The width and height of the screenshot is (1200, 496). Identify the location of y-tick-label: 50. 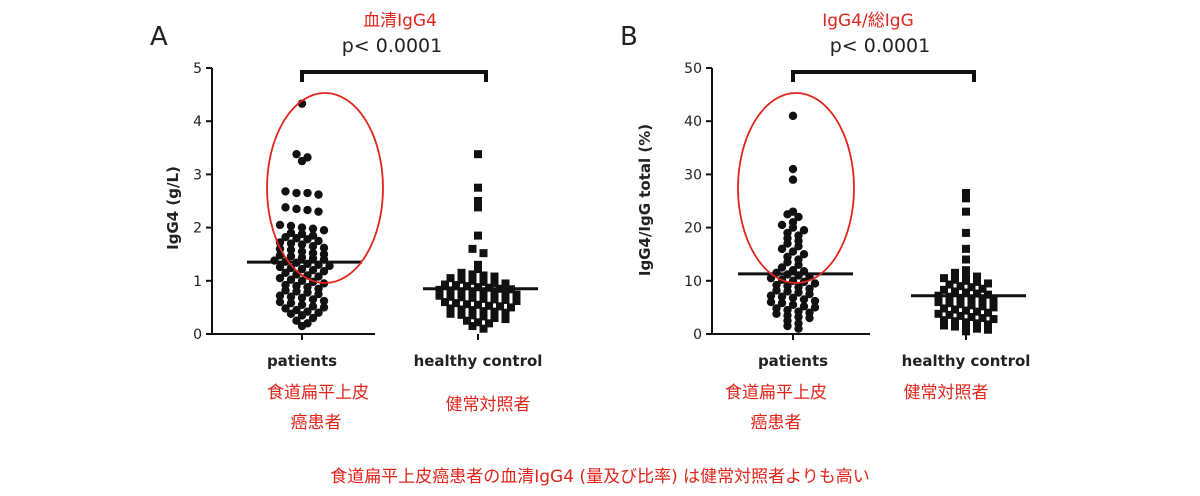
(693, 69).